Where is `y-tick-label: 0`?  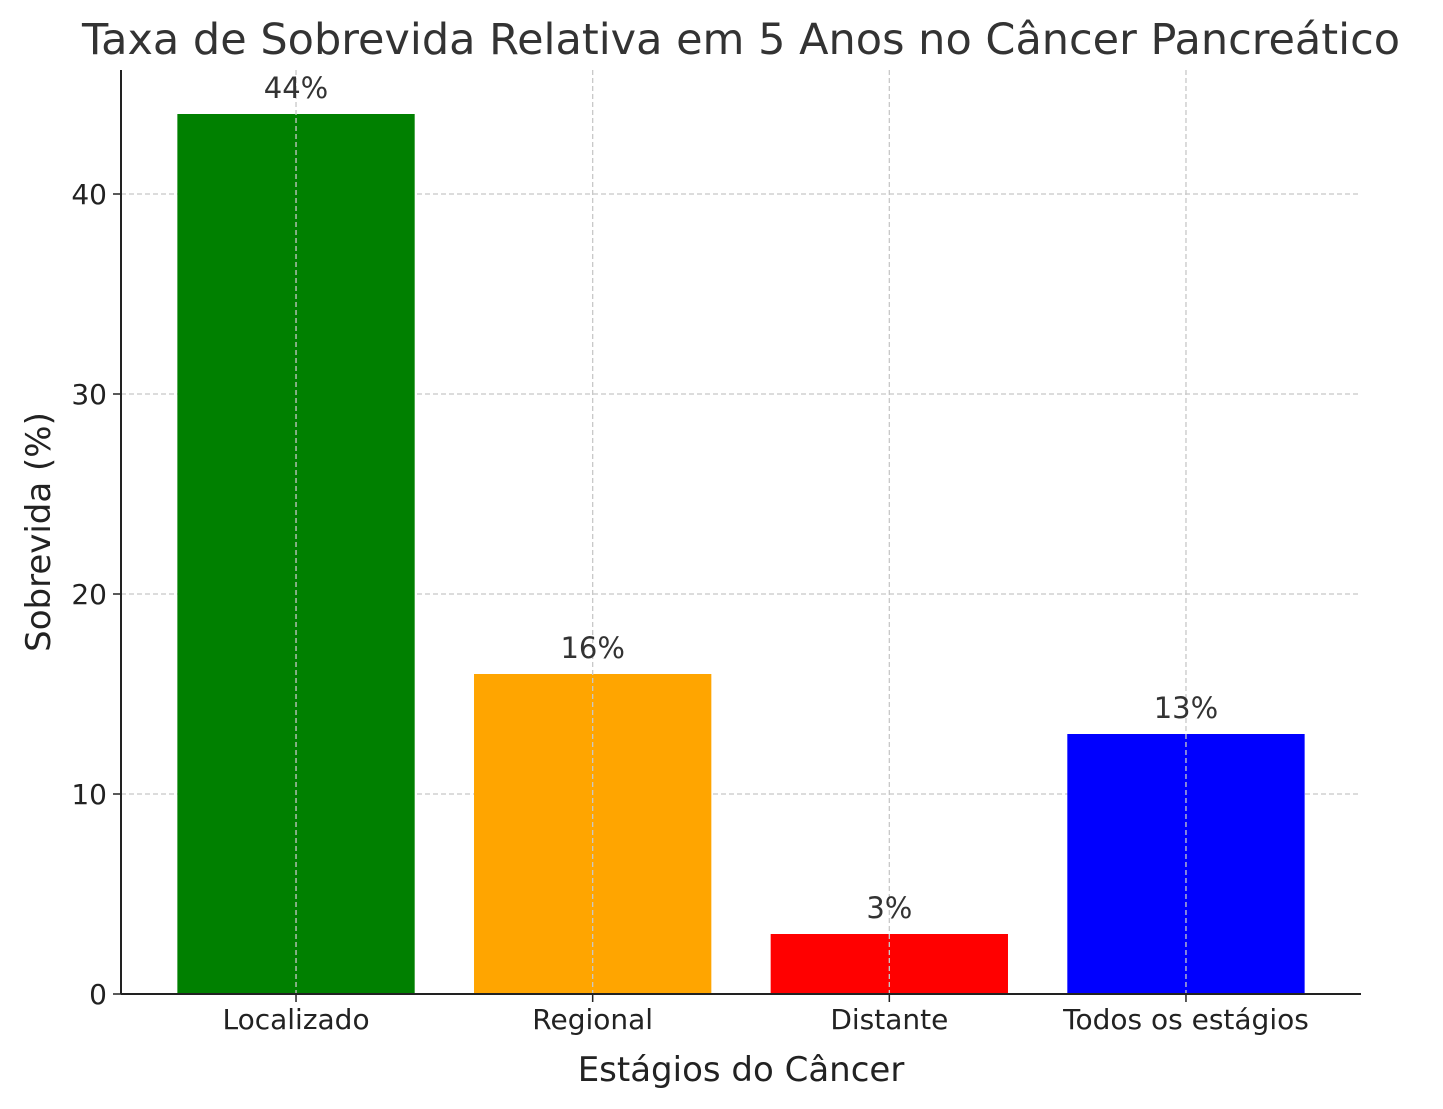
y-tick-label: 0 is located at coordinates (98, 994).